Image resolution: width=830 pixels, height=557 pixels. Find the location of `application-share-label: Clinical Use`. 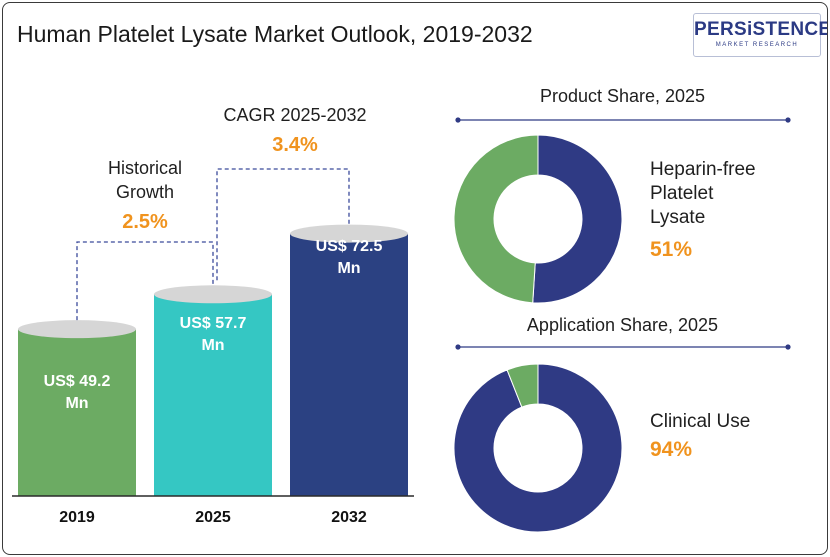

application-share-label: Clinical Use is located at coordinates (700, 421).